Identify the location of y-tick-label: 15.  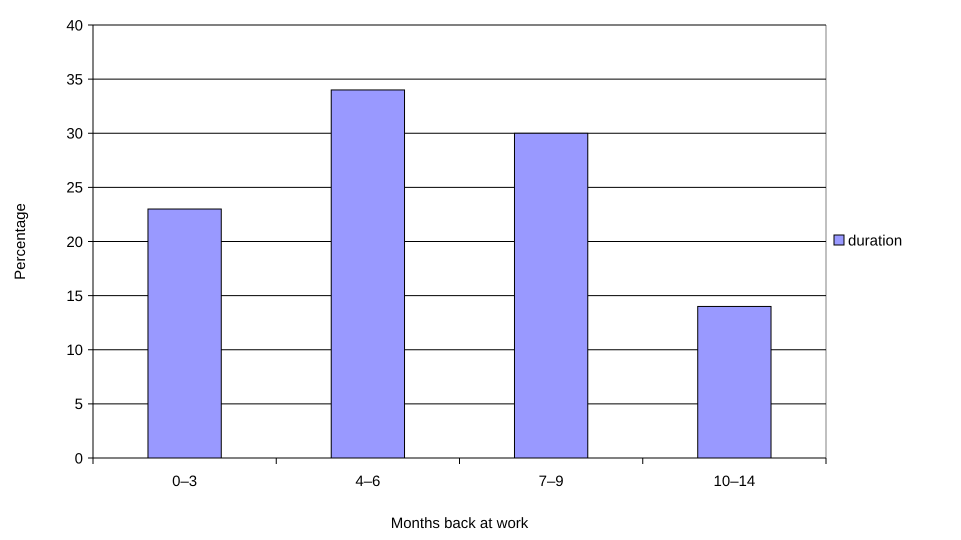
(74, 296).